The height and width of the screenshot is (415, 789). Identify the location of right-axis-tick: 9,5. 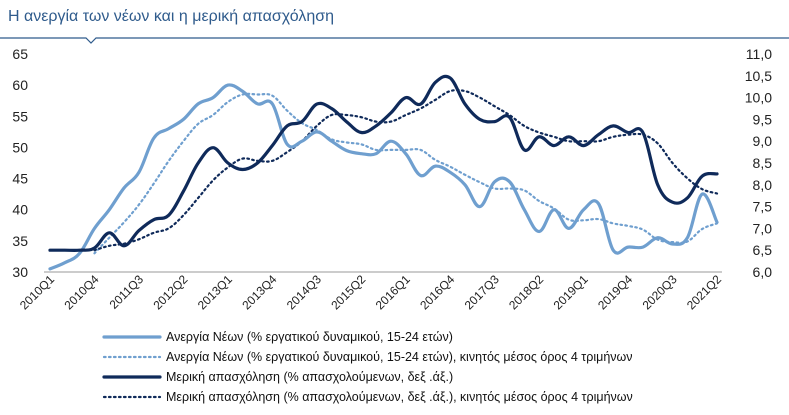
(763, 119).